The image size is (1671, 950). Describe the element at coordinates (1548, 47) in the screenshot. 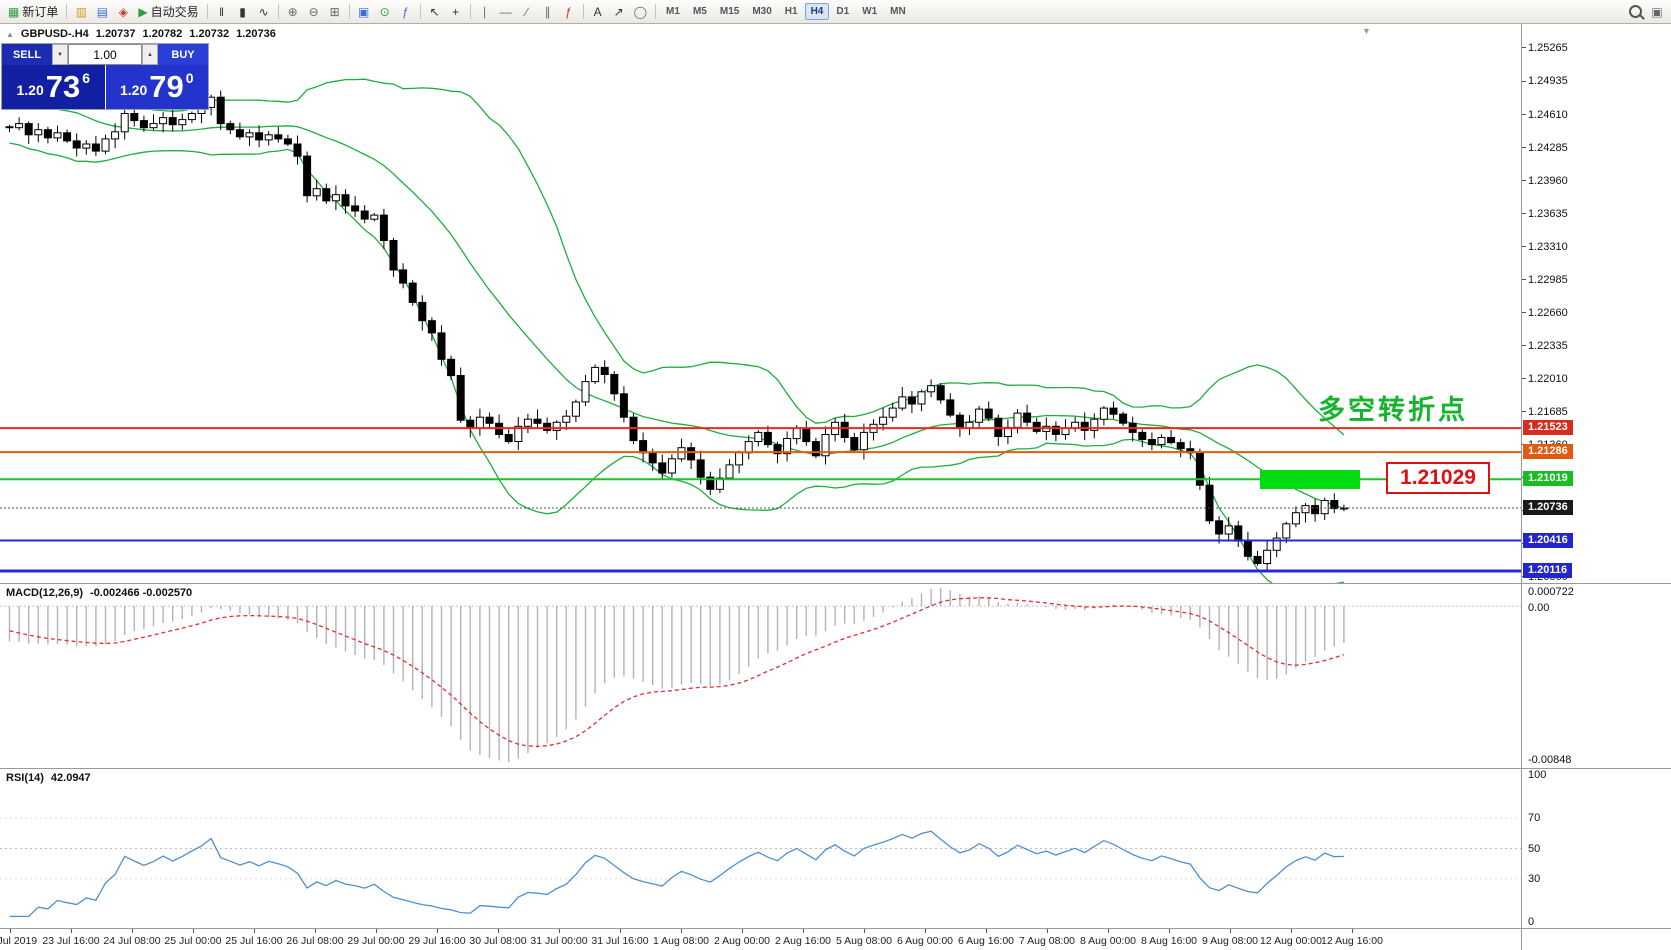

I see `price-tick-label: 1.25265` at that location.